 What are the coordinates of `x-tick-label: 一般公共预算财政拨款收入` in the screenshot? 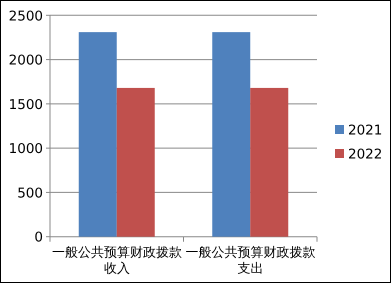 It's located at (117, 261).